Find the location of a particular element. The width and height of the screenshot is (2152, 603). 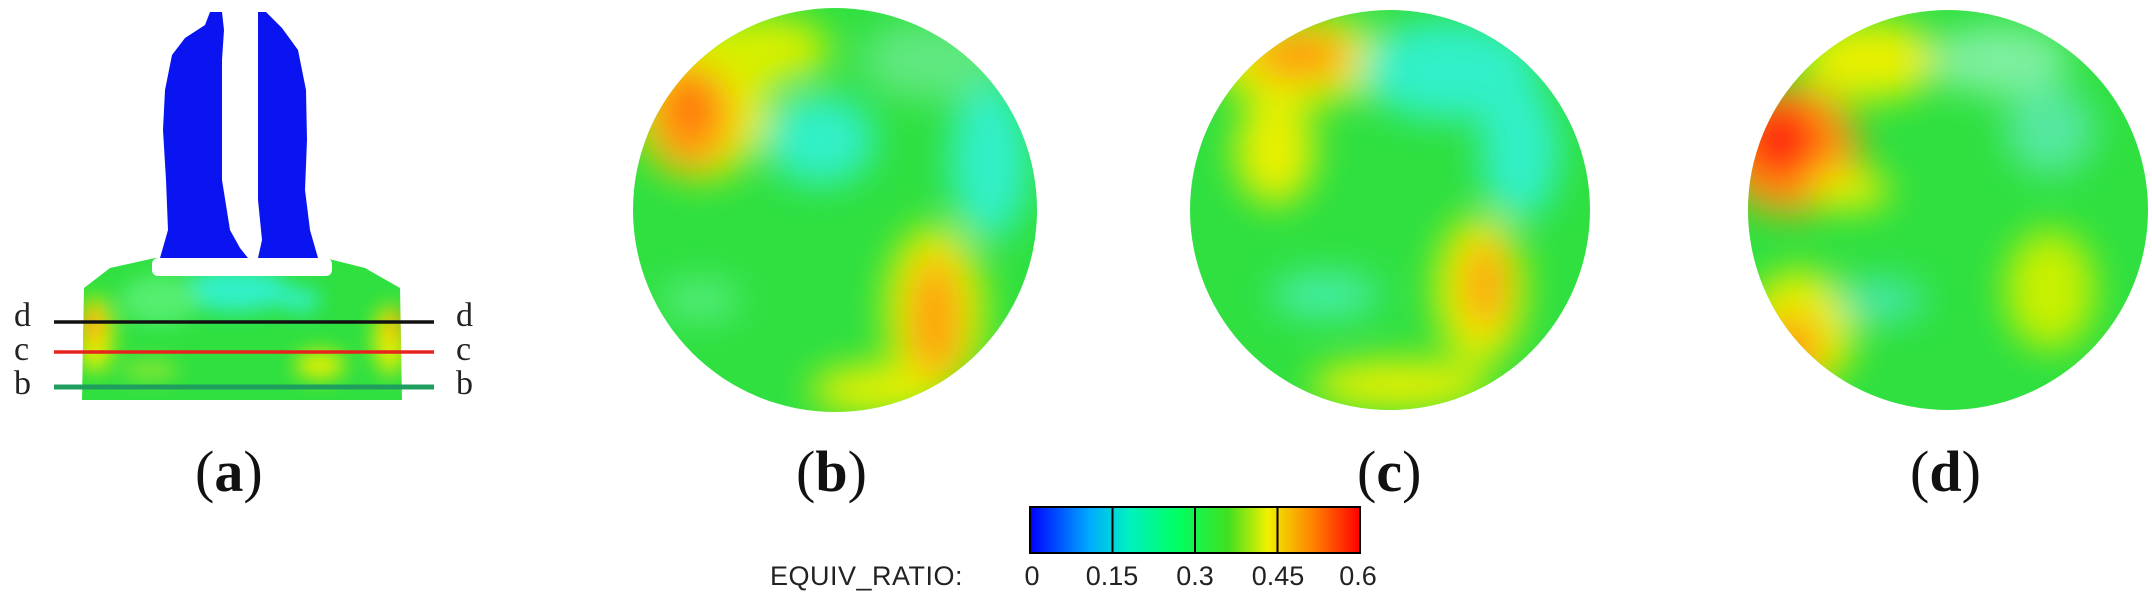

colorbar-tick: 0.15 is located at coordinates (1112, 576).